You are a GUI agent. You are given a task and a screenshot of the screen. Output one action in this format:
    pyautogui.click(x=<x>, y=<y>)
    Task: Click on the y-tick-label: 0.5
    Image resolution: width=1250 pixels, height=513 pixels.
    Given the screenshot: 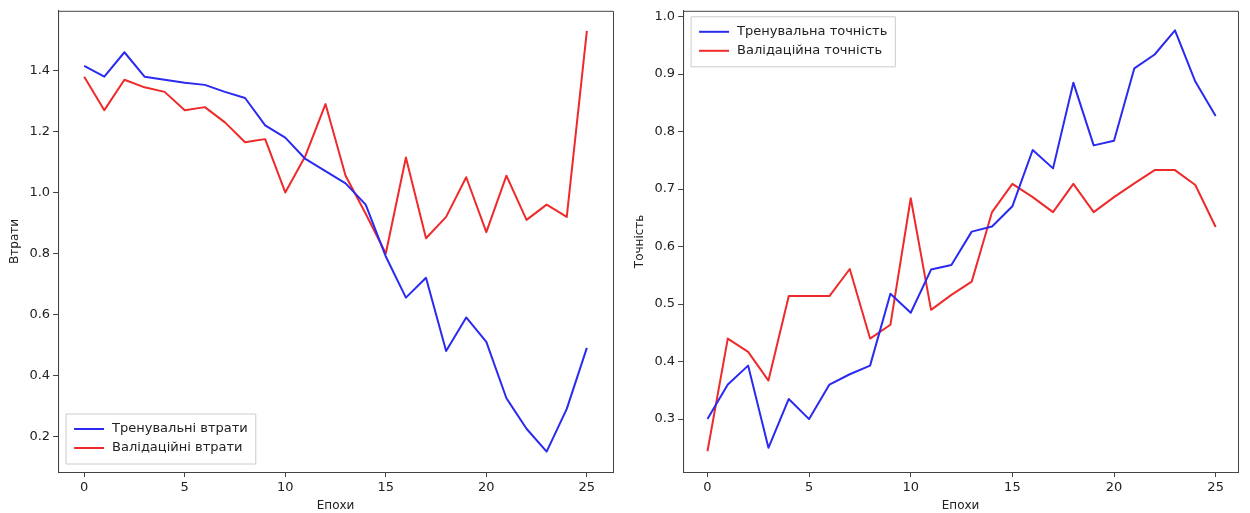 What is the action you would take?
    pyautogui.click(x=665, y=303)
    